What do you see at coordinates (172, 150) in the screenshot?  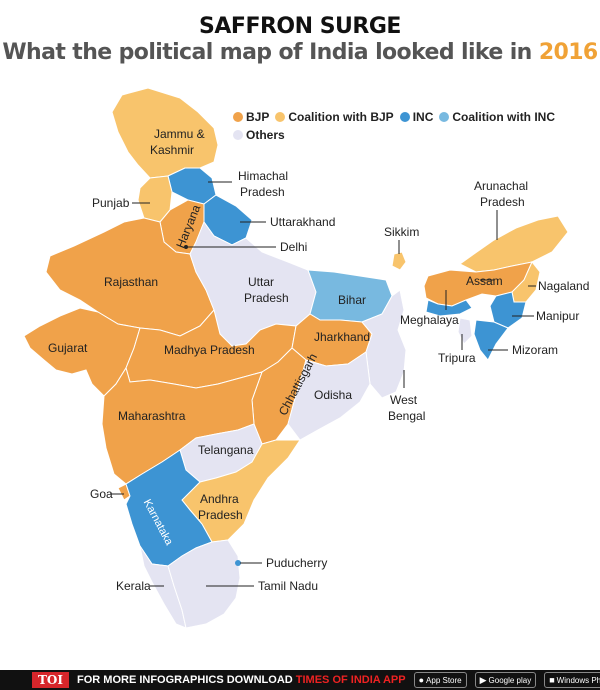 I see `label-jammu-kashmir-2: Kashmir` at bounding box center [172, 150].